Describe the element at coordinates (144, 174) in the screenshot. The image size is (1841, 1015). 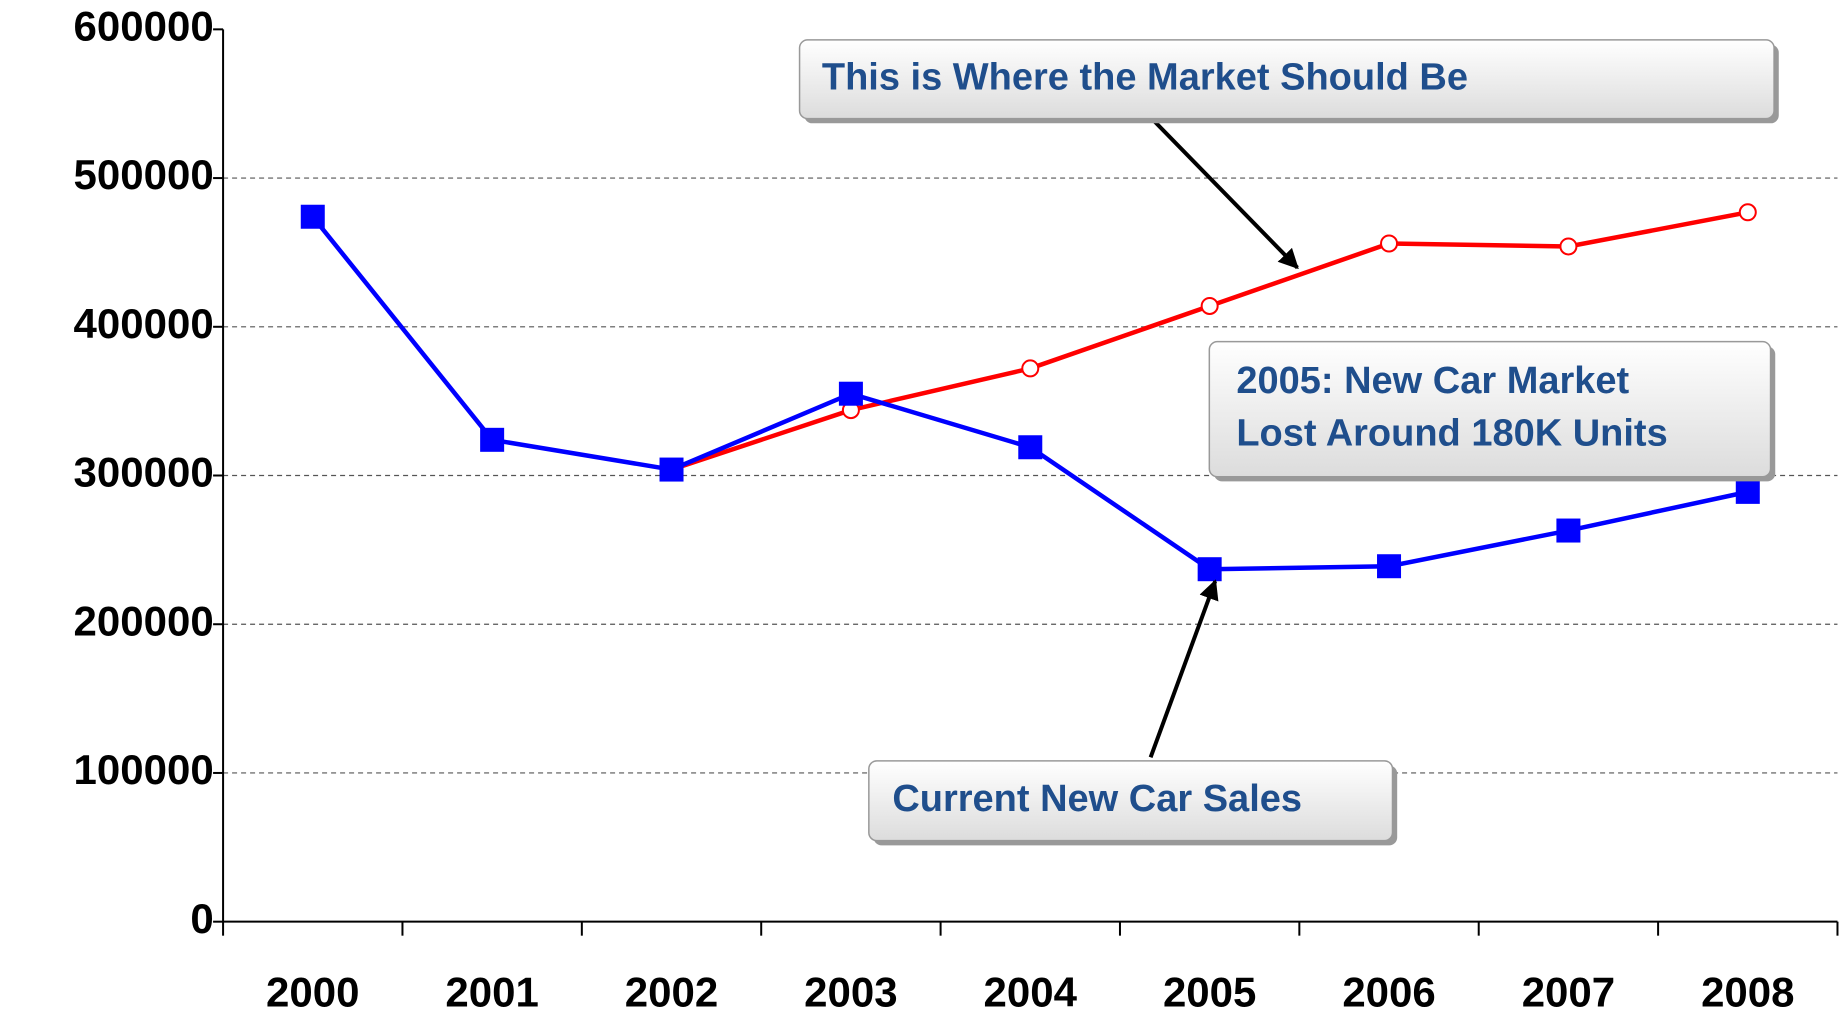
I see `y-tick-label: 500000` at that location.